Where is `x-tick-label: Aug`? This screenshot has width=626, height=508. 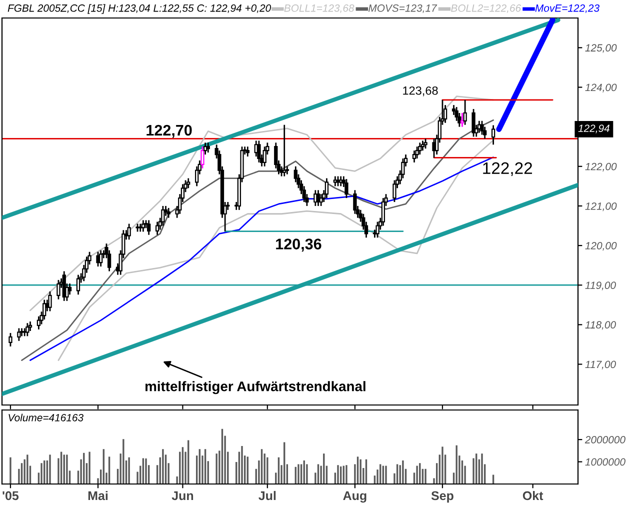 x-tick-label: Aug is located at coordinates (354, 497).